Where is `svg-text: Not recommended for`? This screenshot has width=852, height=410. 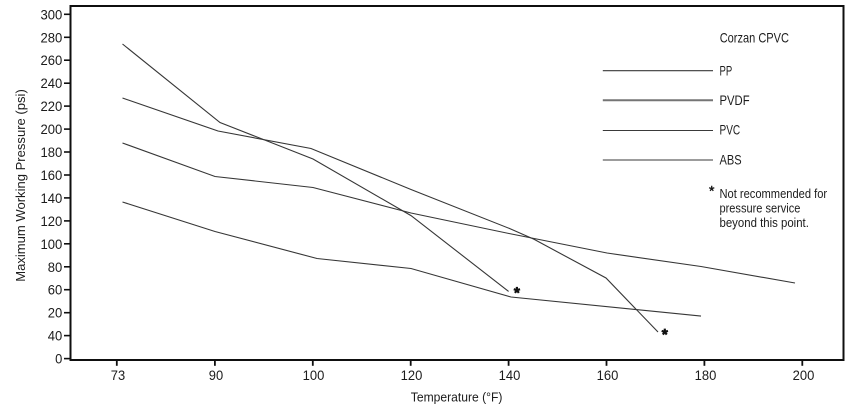
svg-text: Not recommended for is located at coordinates (774, 193).